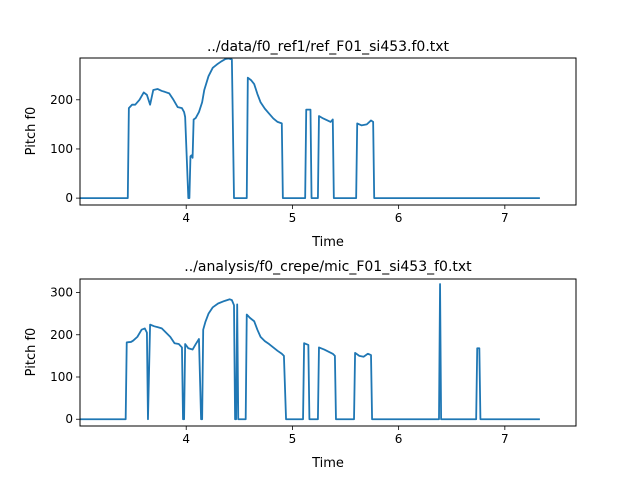  Describe the element at coordinates (61, 293) in the screenshot. I see `y-tick-label: 300` at that location.